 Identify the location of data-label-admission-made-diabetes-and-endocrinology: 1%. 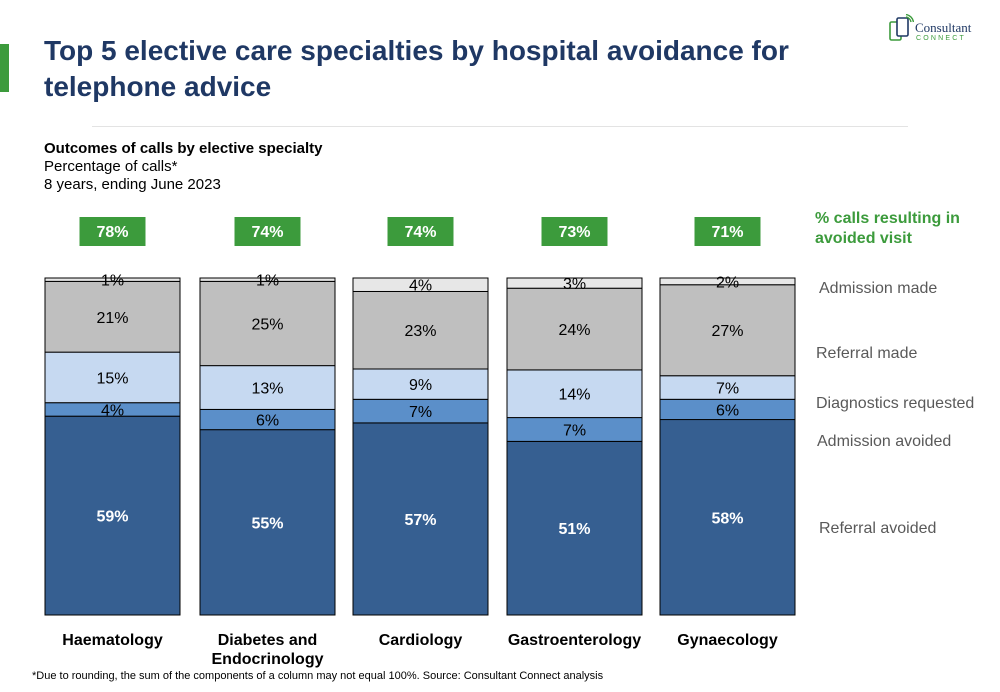
(267, 281).